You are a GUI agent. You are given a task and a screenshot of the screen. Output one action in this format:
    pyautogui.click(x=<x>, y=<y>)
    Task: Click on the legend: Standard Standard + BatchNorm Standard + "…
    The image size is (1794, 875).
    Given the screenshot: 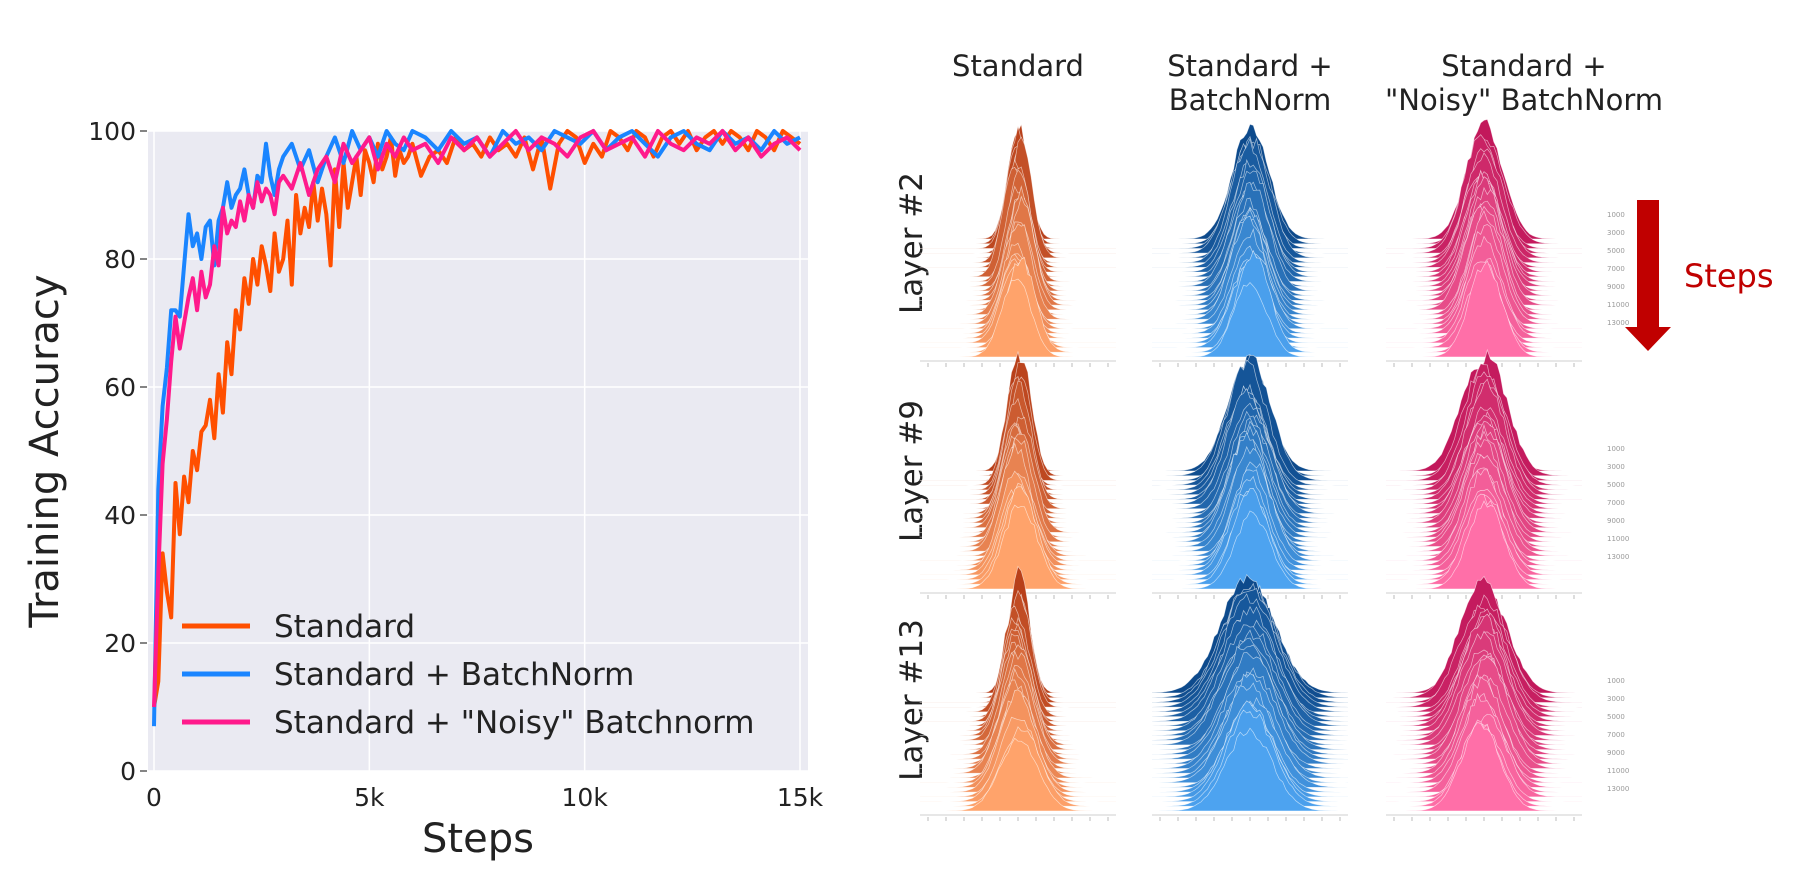 What is the action you would take?
    pyautogui.click(x=468, y=675)
    